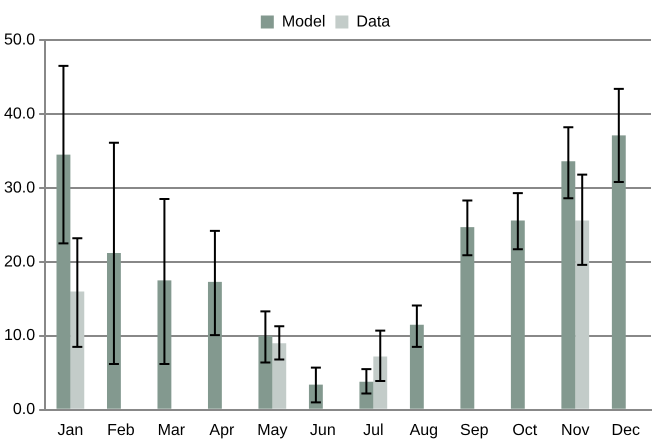  What do you see at coordinates (373, 21) in the screenshot?
I see `legend-label: Data` at bounding box center [373, 21].